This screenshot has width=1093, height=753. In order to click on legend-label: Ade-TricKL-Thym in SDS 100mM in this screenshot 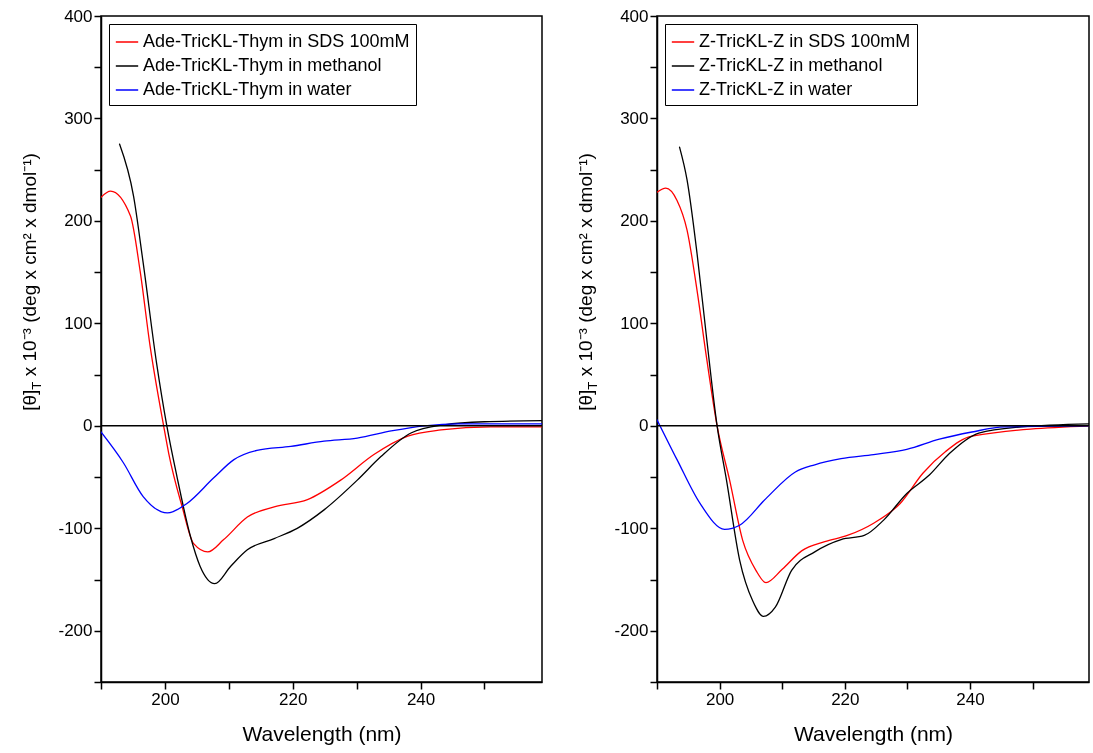, I will do `click(276, 41)`.